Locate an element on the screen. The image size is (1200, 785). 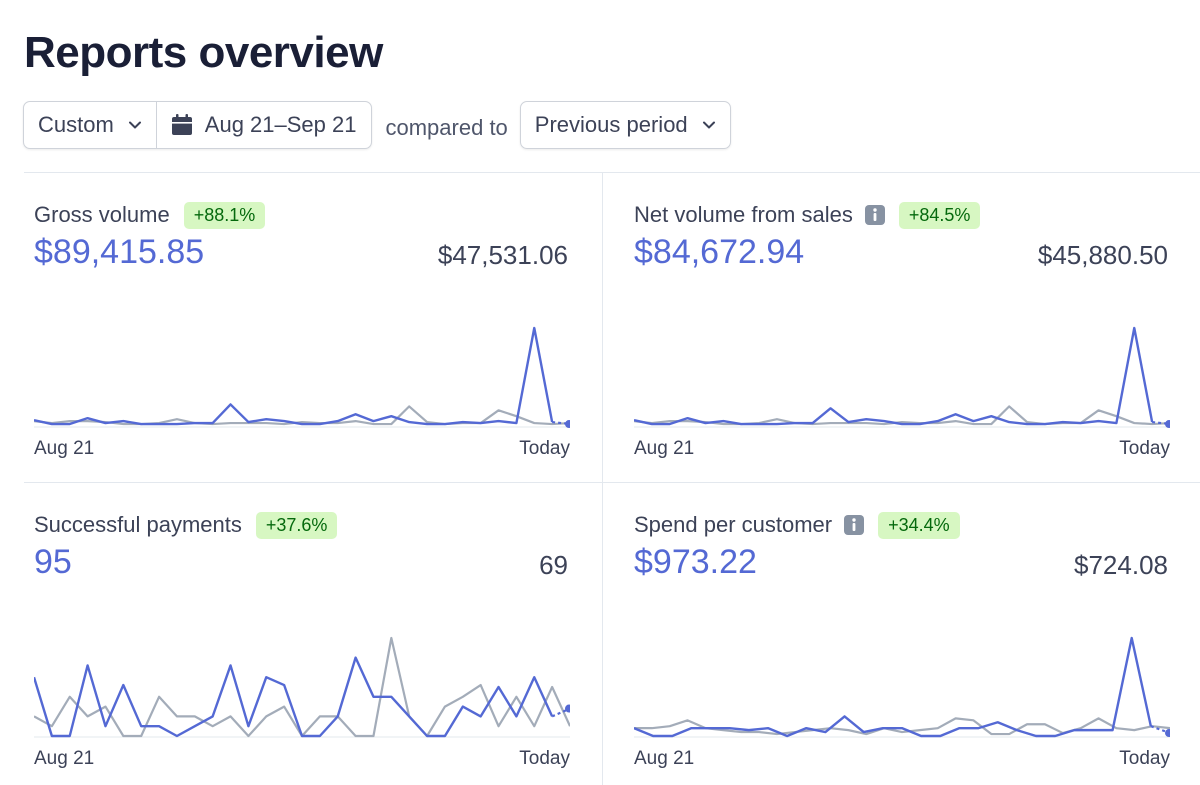
date-range-label: Aug 21–Sep 21 is located at coordinates (280, 124).